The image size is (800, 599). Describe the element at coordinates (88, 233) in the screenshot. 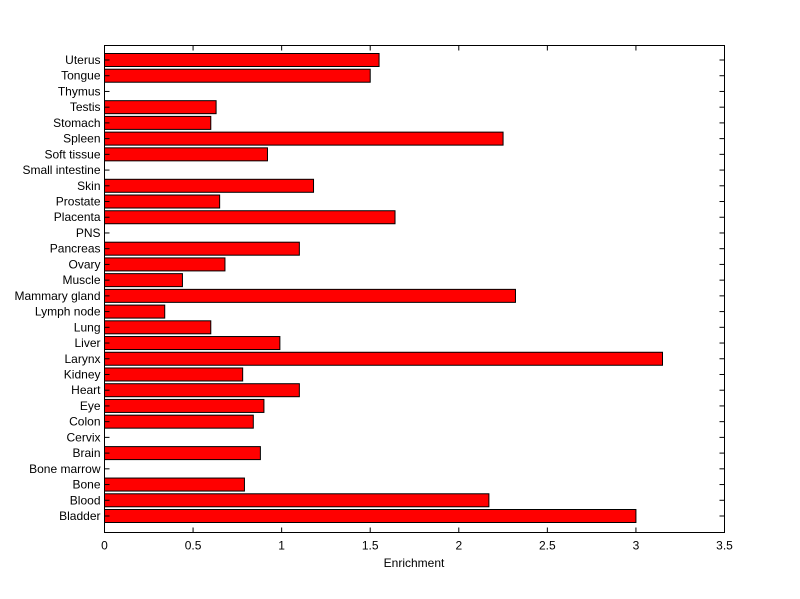

I see `y-tick-label: PNS` at that location.